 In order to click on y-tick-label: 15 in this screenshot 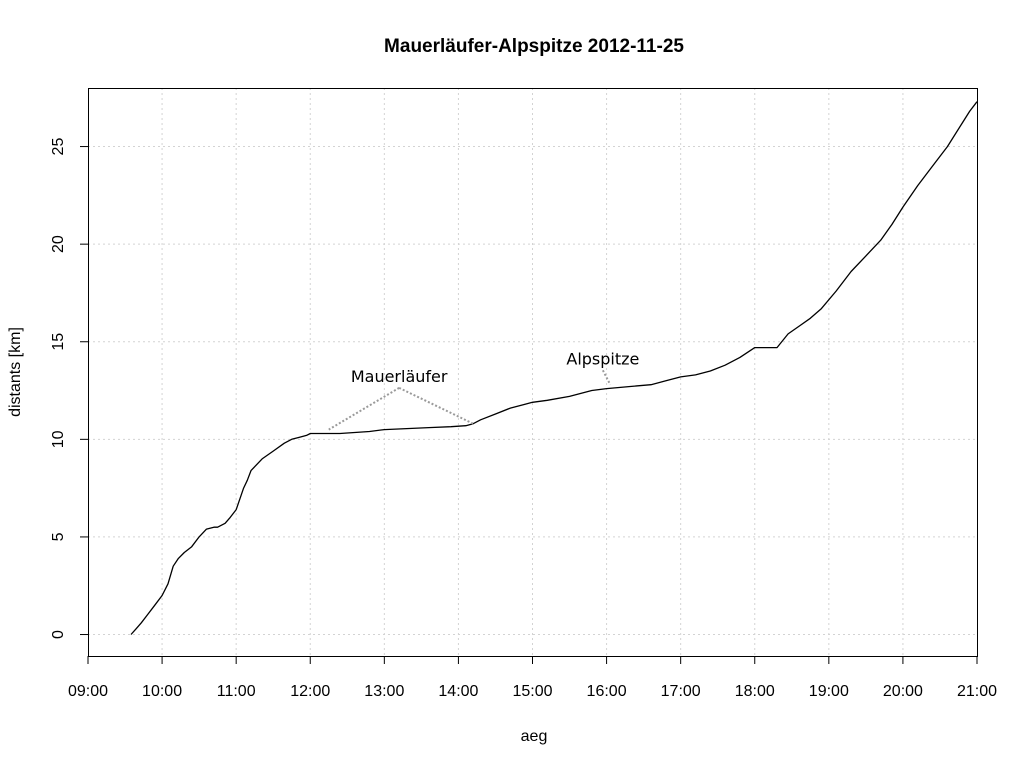, I will do `click(58, 342)`.